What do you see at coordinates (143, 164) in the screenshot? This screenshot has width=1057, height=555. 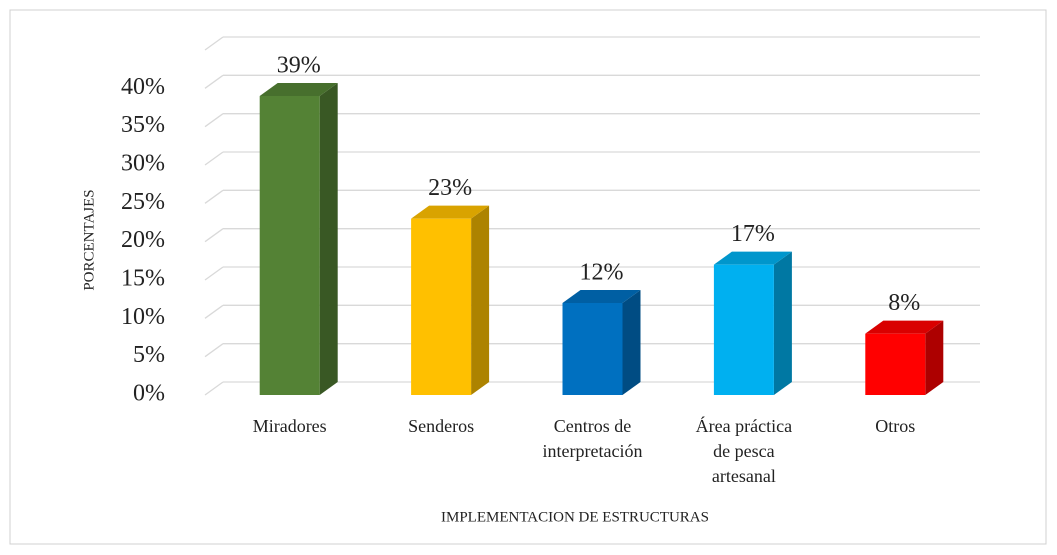 I see `y-tick-label: 30%` at bounding box center [143, 164].